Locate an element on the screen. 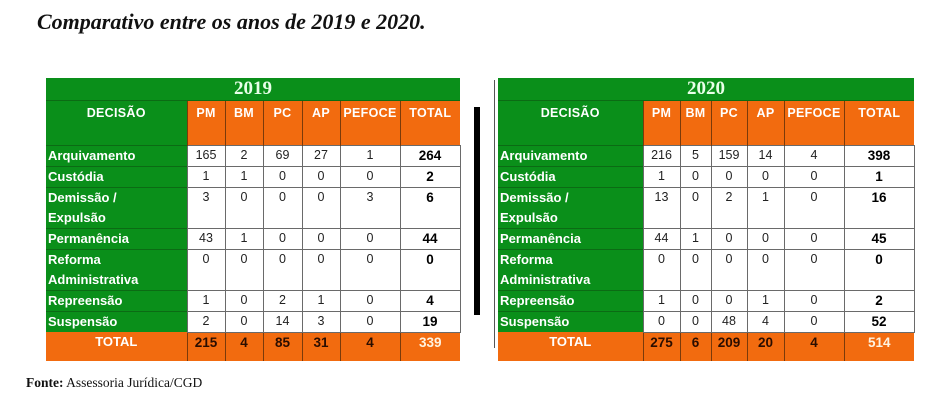  table-row: Reforma Administrativa 0 0 0 0 0 0 is located at coordinates (706, 270).